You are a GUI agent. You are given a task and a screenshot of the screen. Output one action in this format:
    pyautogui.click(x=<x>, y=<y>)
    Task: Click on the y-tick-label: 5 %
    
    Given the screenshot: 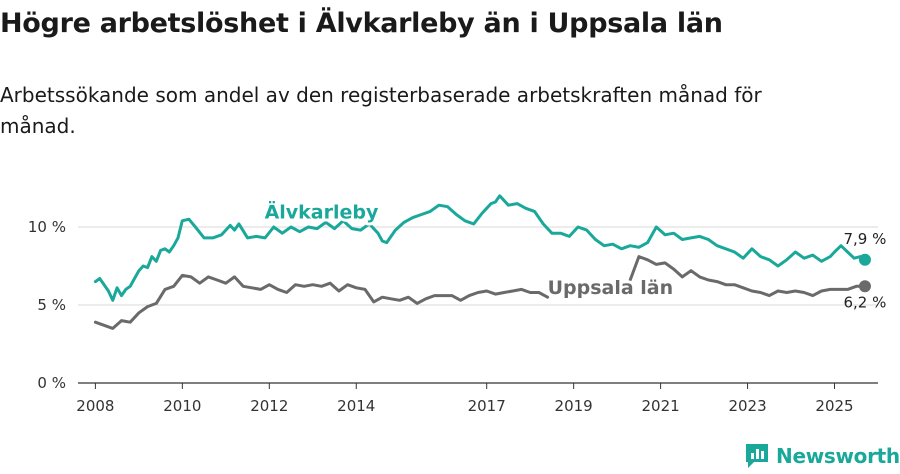 What is the action you would take?
    pyautogui.click(x=51, y=305)
    